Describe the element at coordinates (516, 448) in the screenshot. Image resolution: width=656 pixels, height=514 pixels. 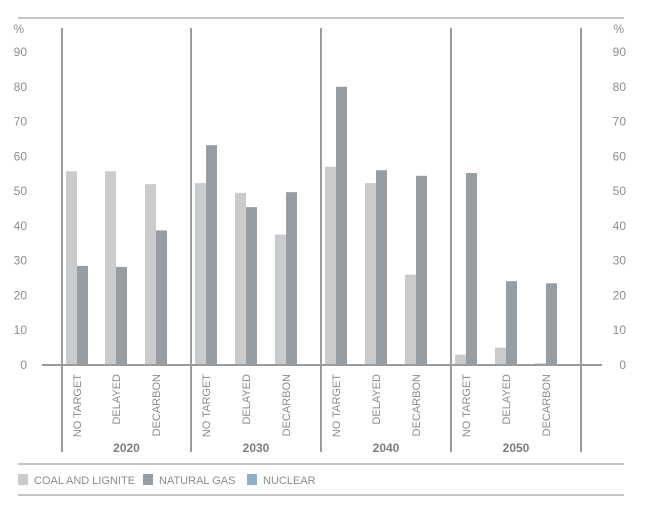
I see `group-label: 2050` at that location.